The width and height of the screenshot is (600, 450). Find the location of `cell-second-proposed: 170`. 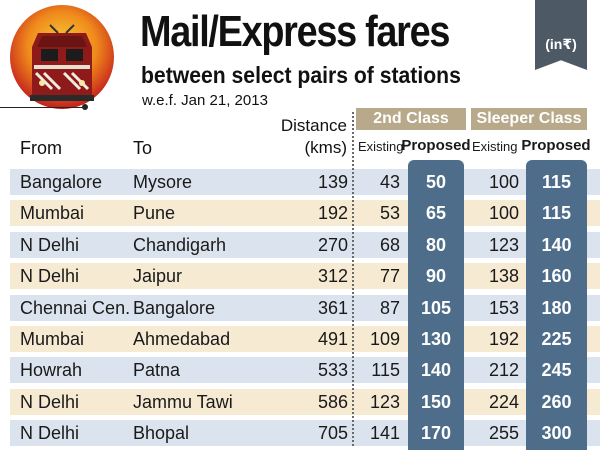

cell-second-proposed: 170 is located at coordinates (436, 433).